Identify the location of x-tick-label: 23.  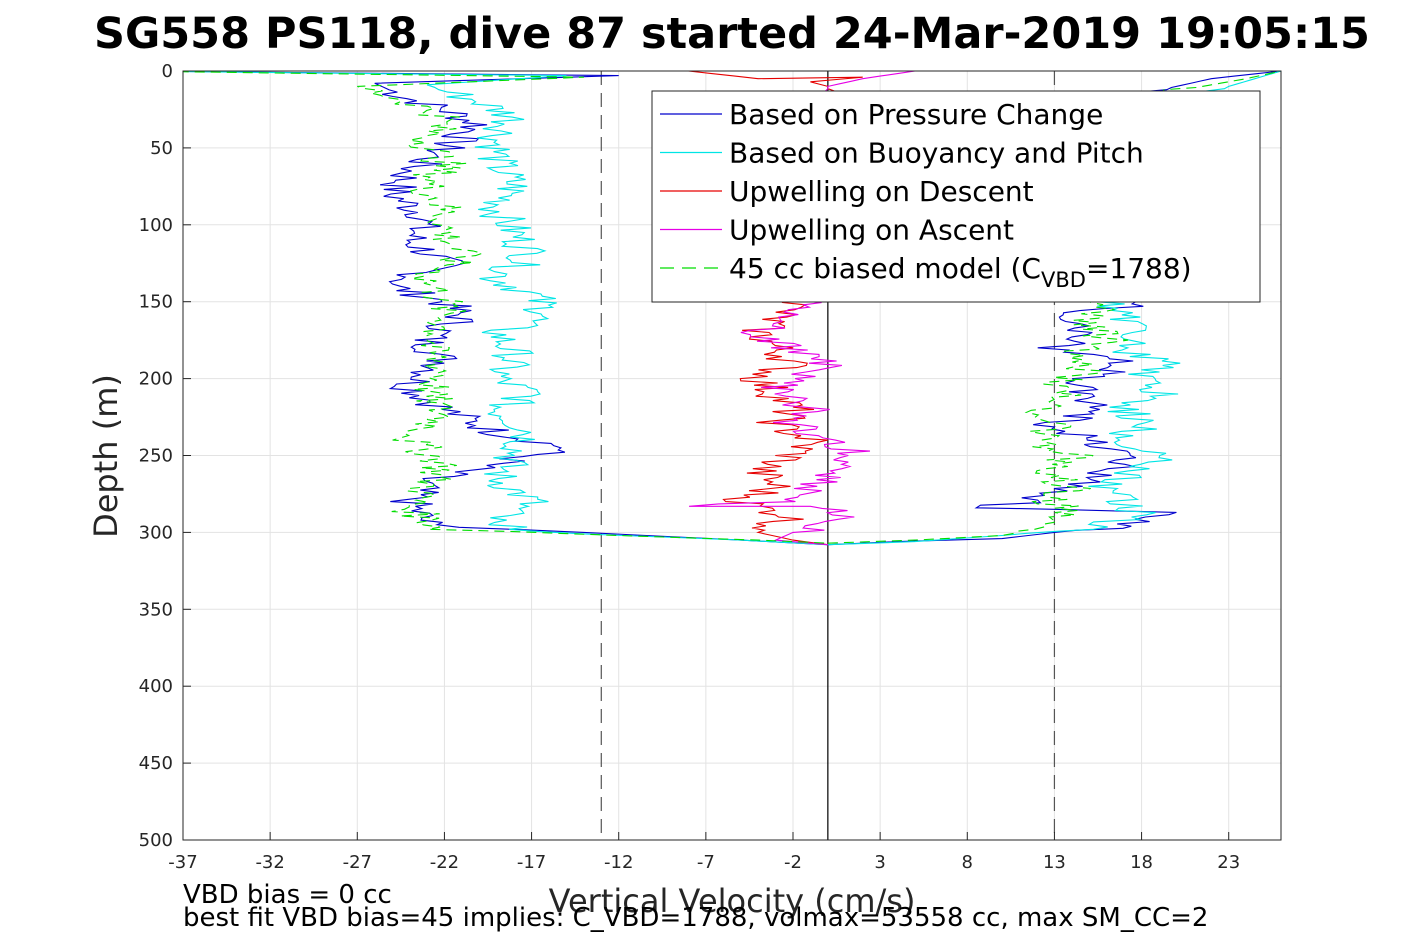
(1228, 862).